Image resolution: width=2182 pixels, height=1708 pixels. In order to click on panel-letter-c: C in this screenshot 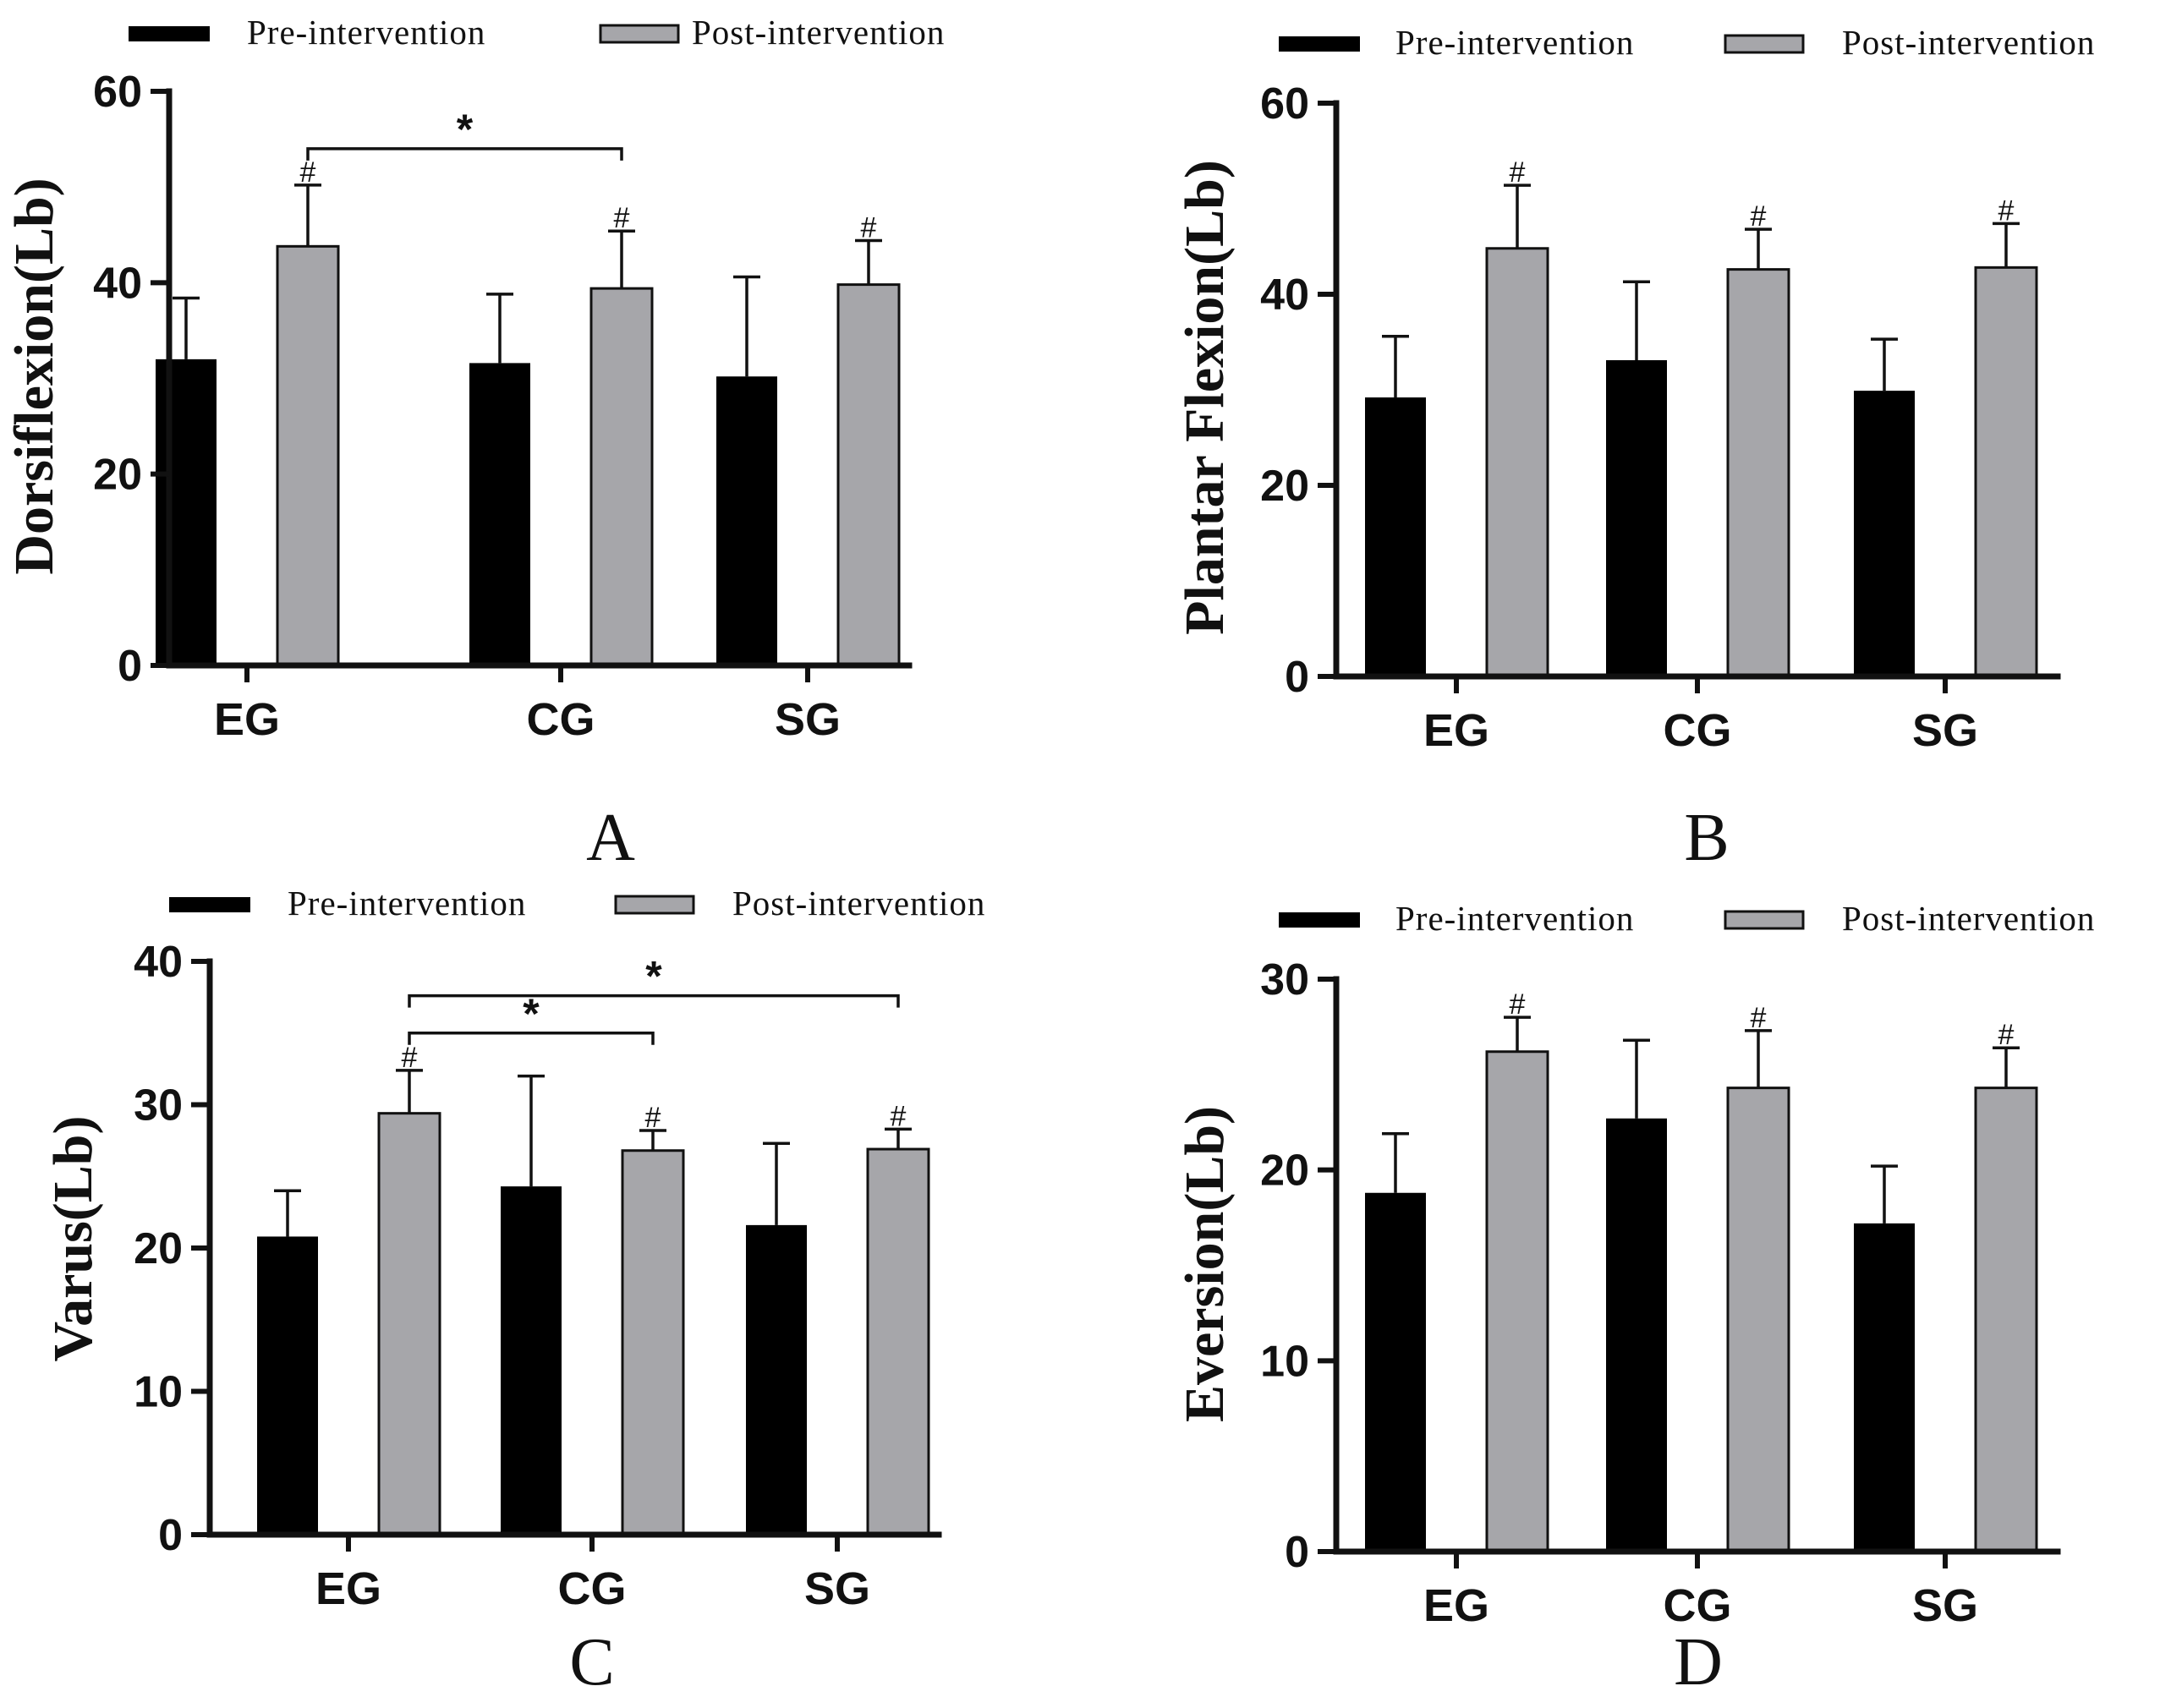, I will do `click(592, 1662)`.